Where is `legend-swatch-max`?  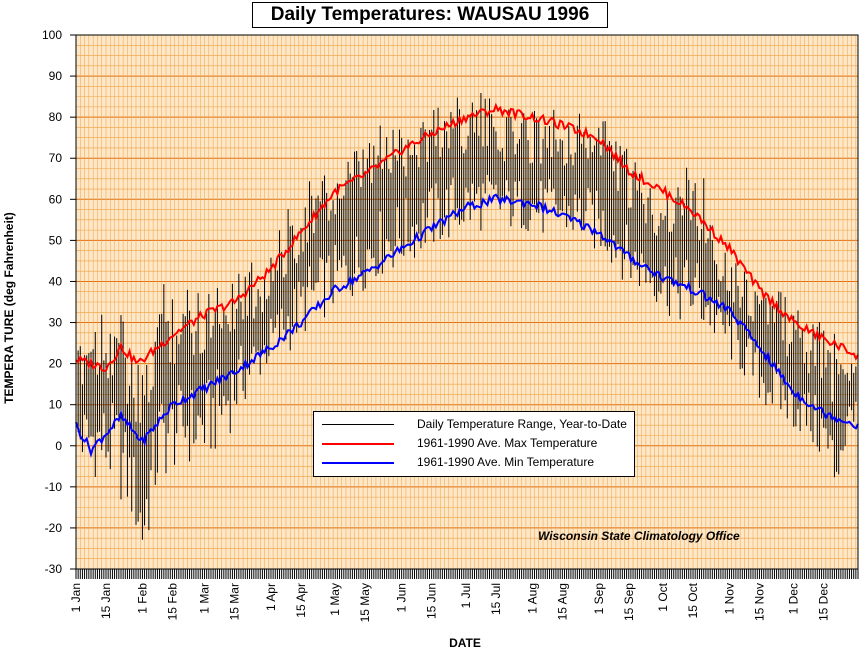
legend-swatch-max is located at coordinates (358, 444).